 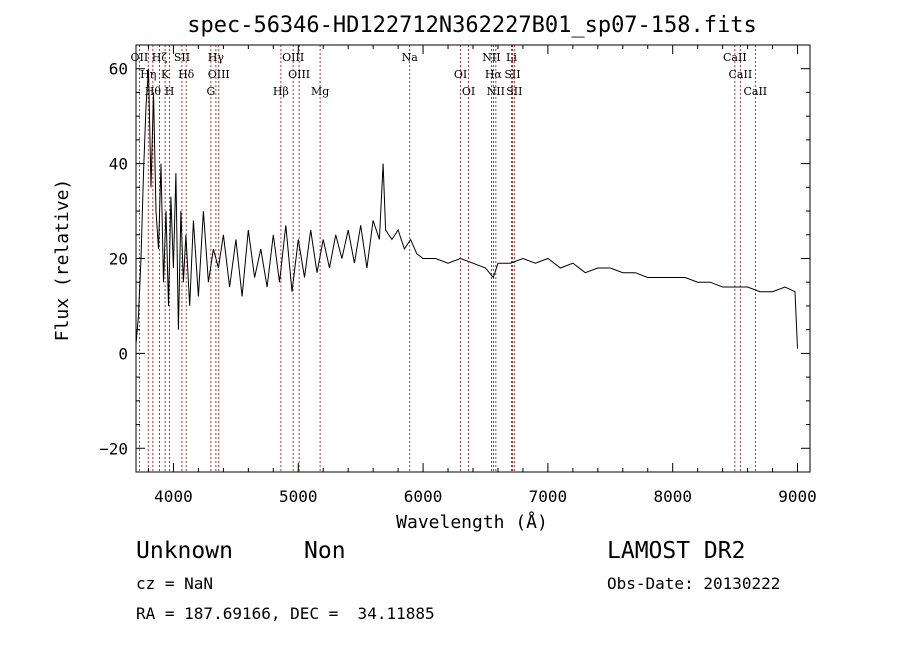 I want to click on y-tick-label: 20, so click(x=118, y=259).